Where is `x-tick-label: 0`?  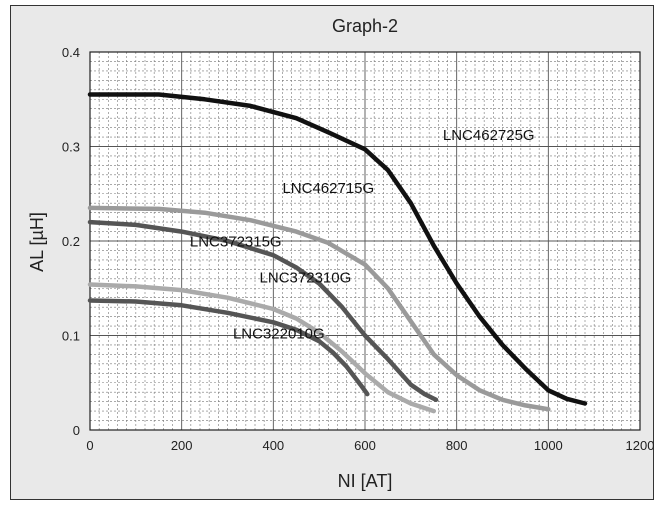 x-tick-label: 0 is located at coordinates (89, 445).